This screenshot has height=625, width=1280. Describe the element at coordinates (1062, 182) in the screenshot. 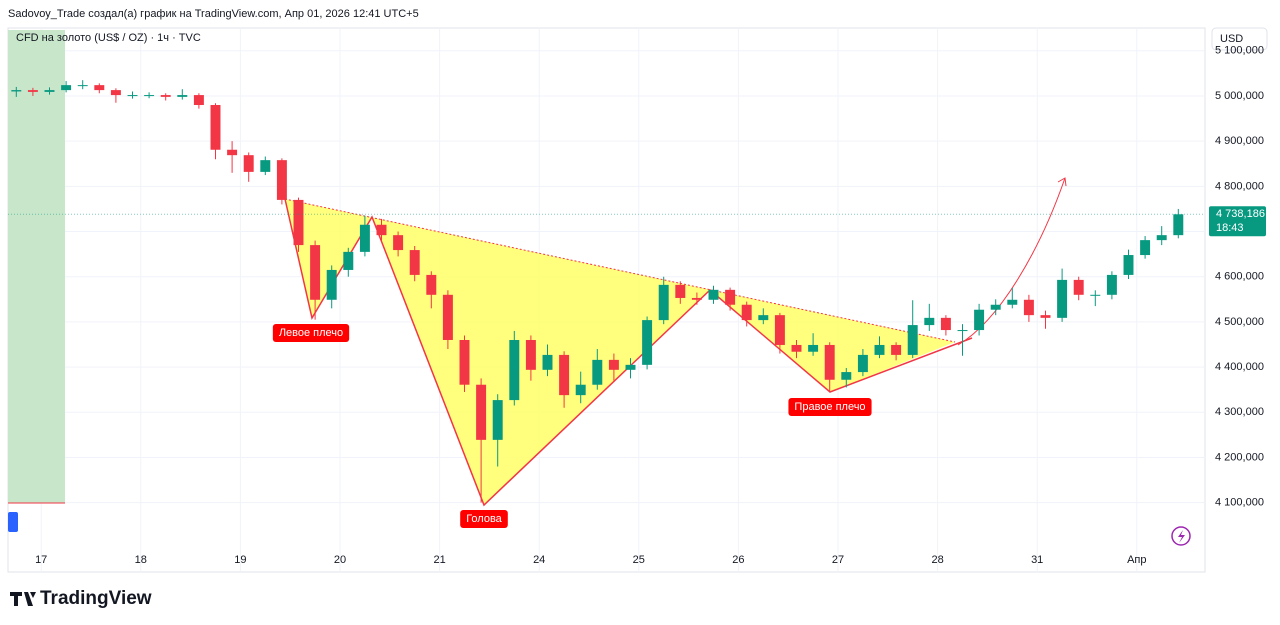

I see `arrow-head` at that location.